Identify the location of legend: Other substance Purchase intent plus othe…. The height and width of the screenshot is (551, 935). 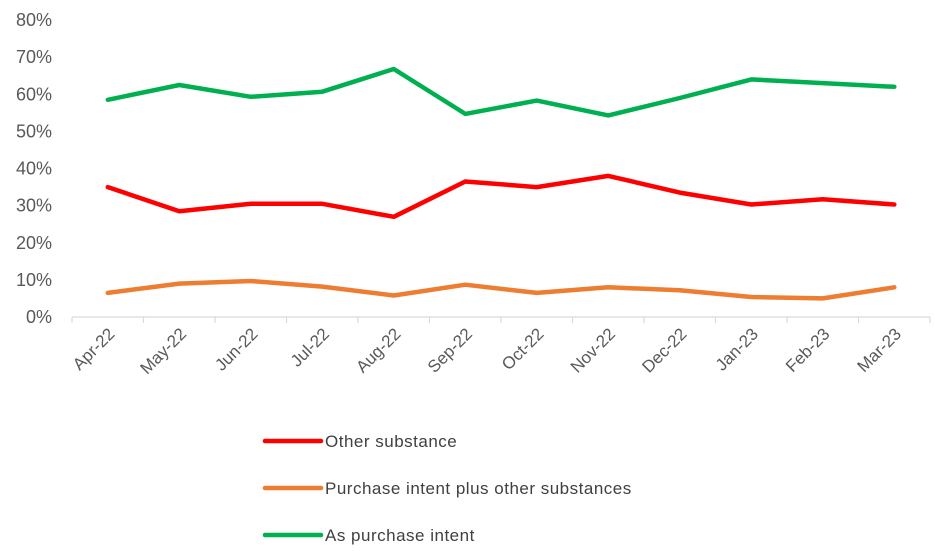
(447, 488).